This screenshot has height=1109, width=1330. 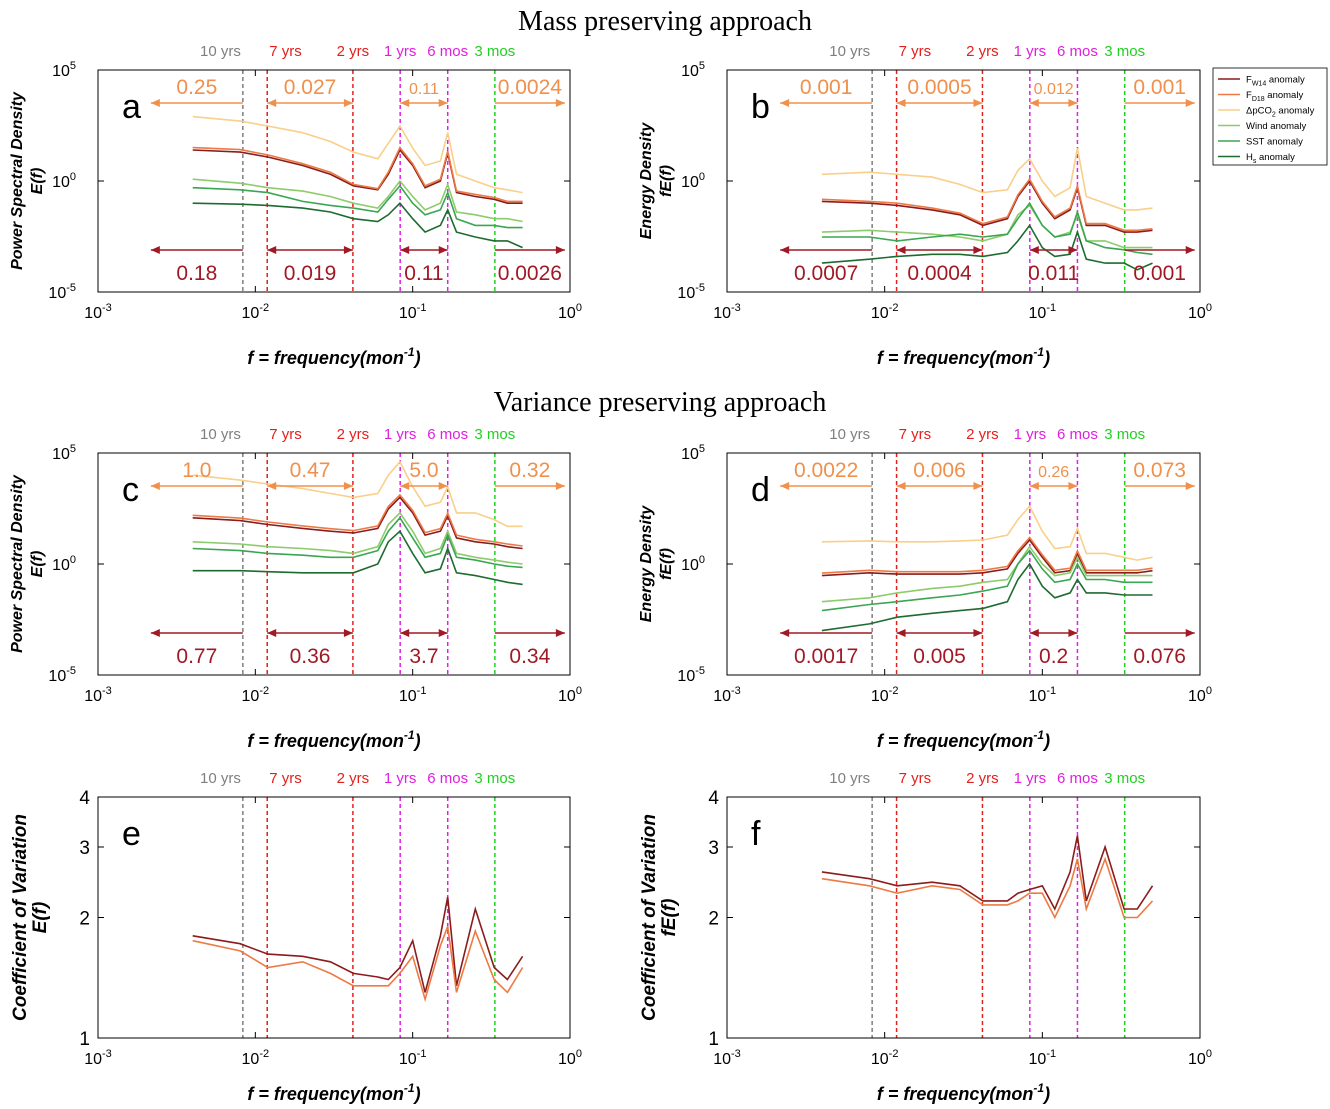 I want to click on band-total-label: 0.012, so click(x=1054, y=89).